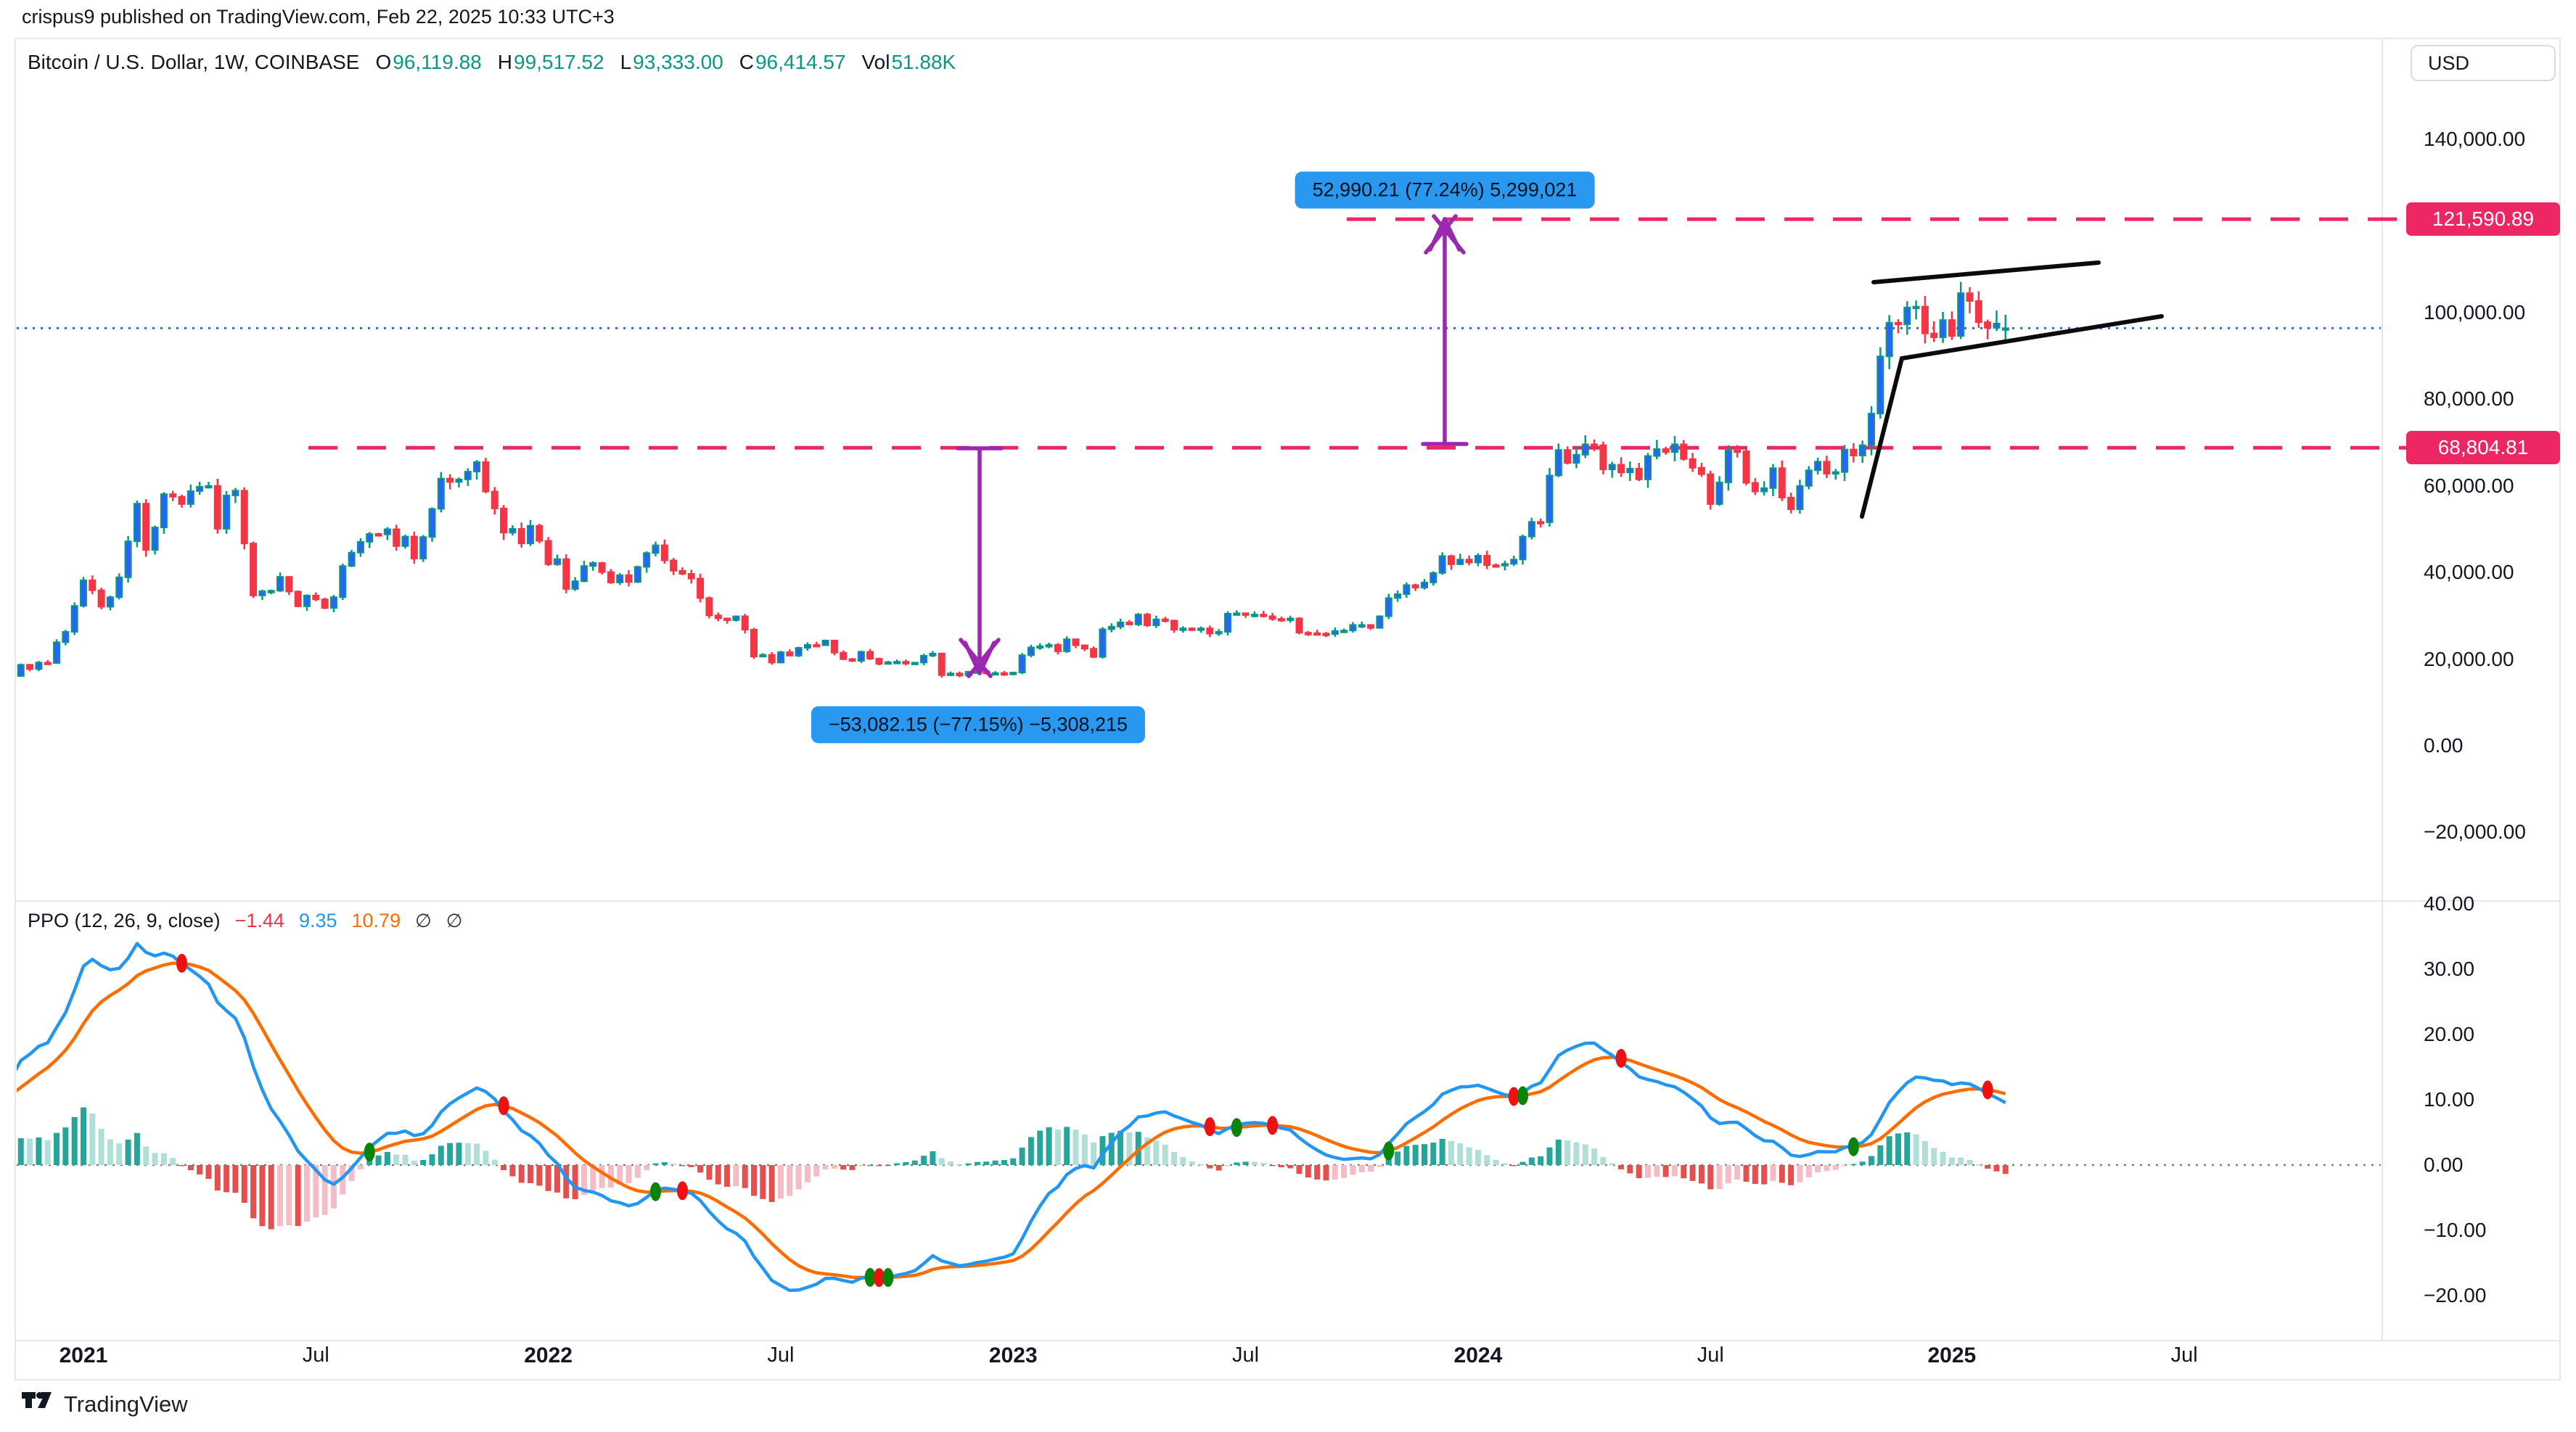 The image size is (2576, 1432). Describe the element at coordinates (1212, 446) in the screenshot. I see `price-range-arrows` at that location.